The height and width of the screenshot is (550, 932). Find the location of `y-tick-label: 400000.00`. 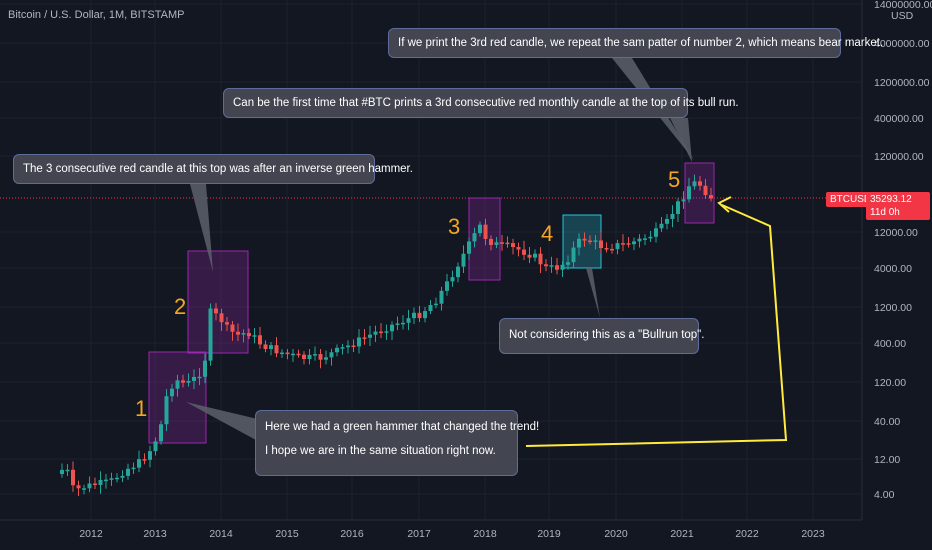

y-tick-label: 400000.00 is located at coordinates (899, 119).